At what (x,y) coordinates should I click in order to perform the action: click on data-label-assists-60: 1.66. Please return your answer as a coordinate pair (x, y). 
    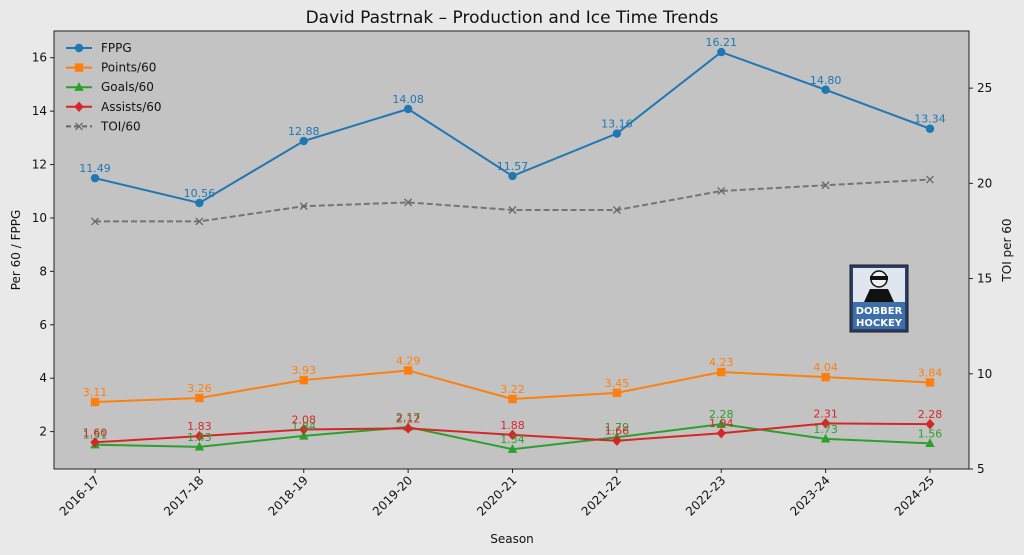
    Looking at the image, I should click on (617, 431).